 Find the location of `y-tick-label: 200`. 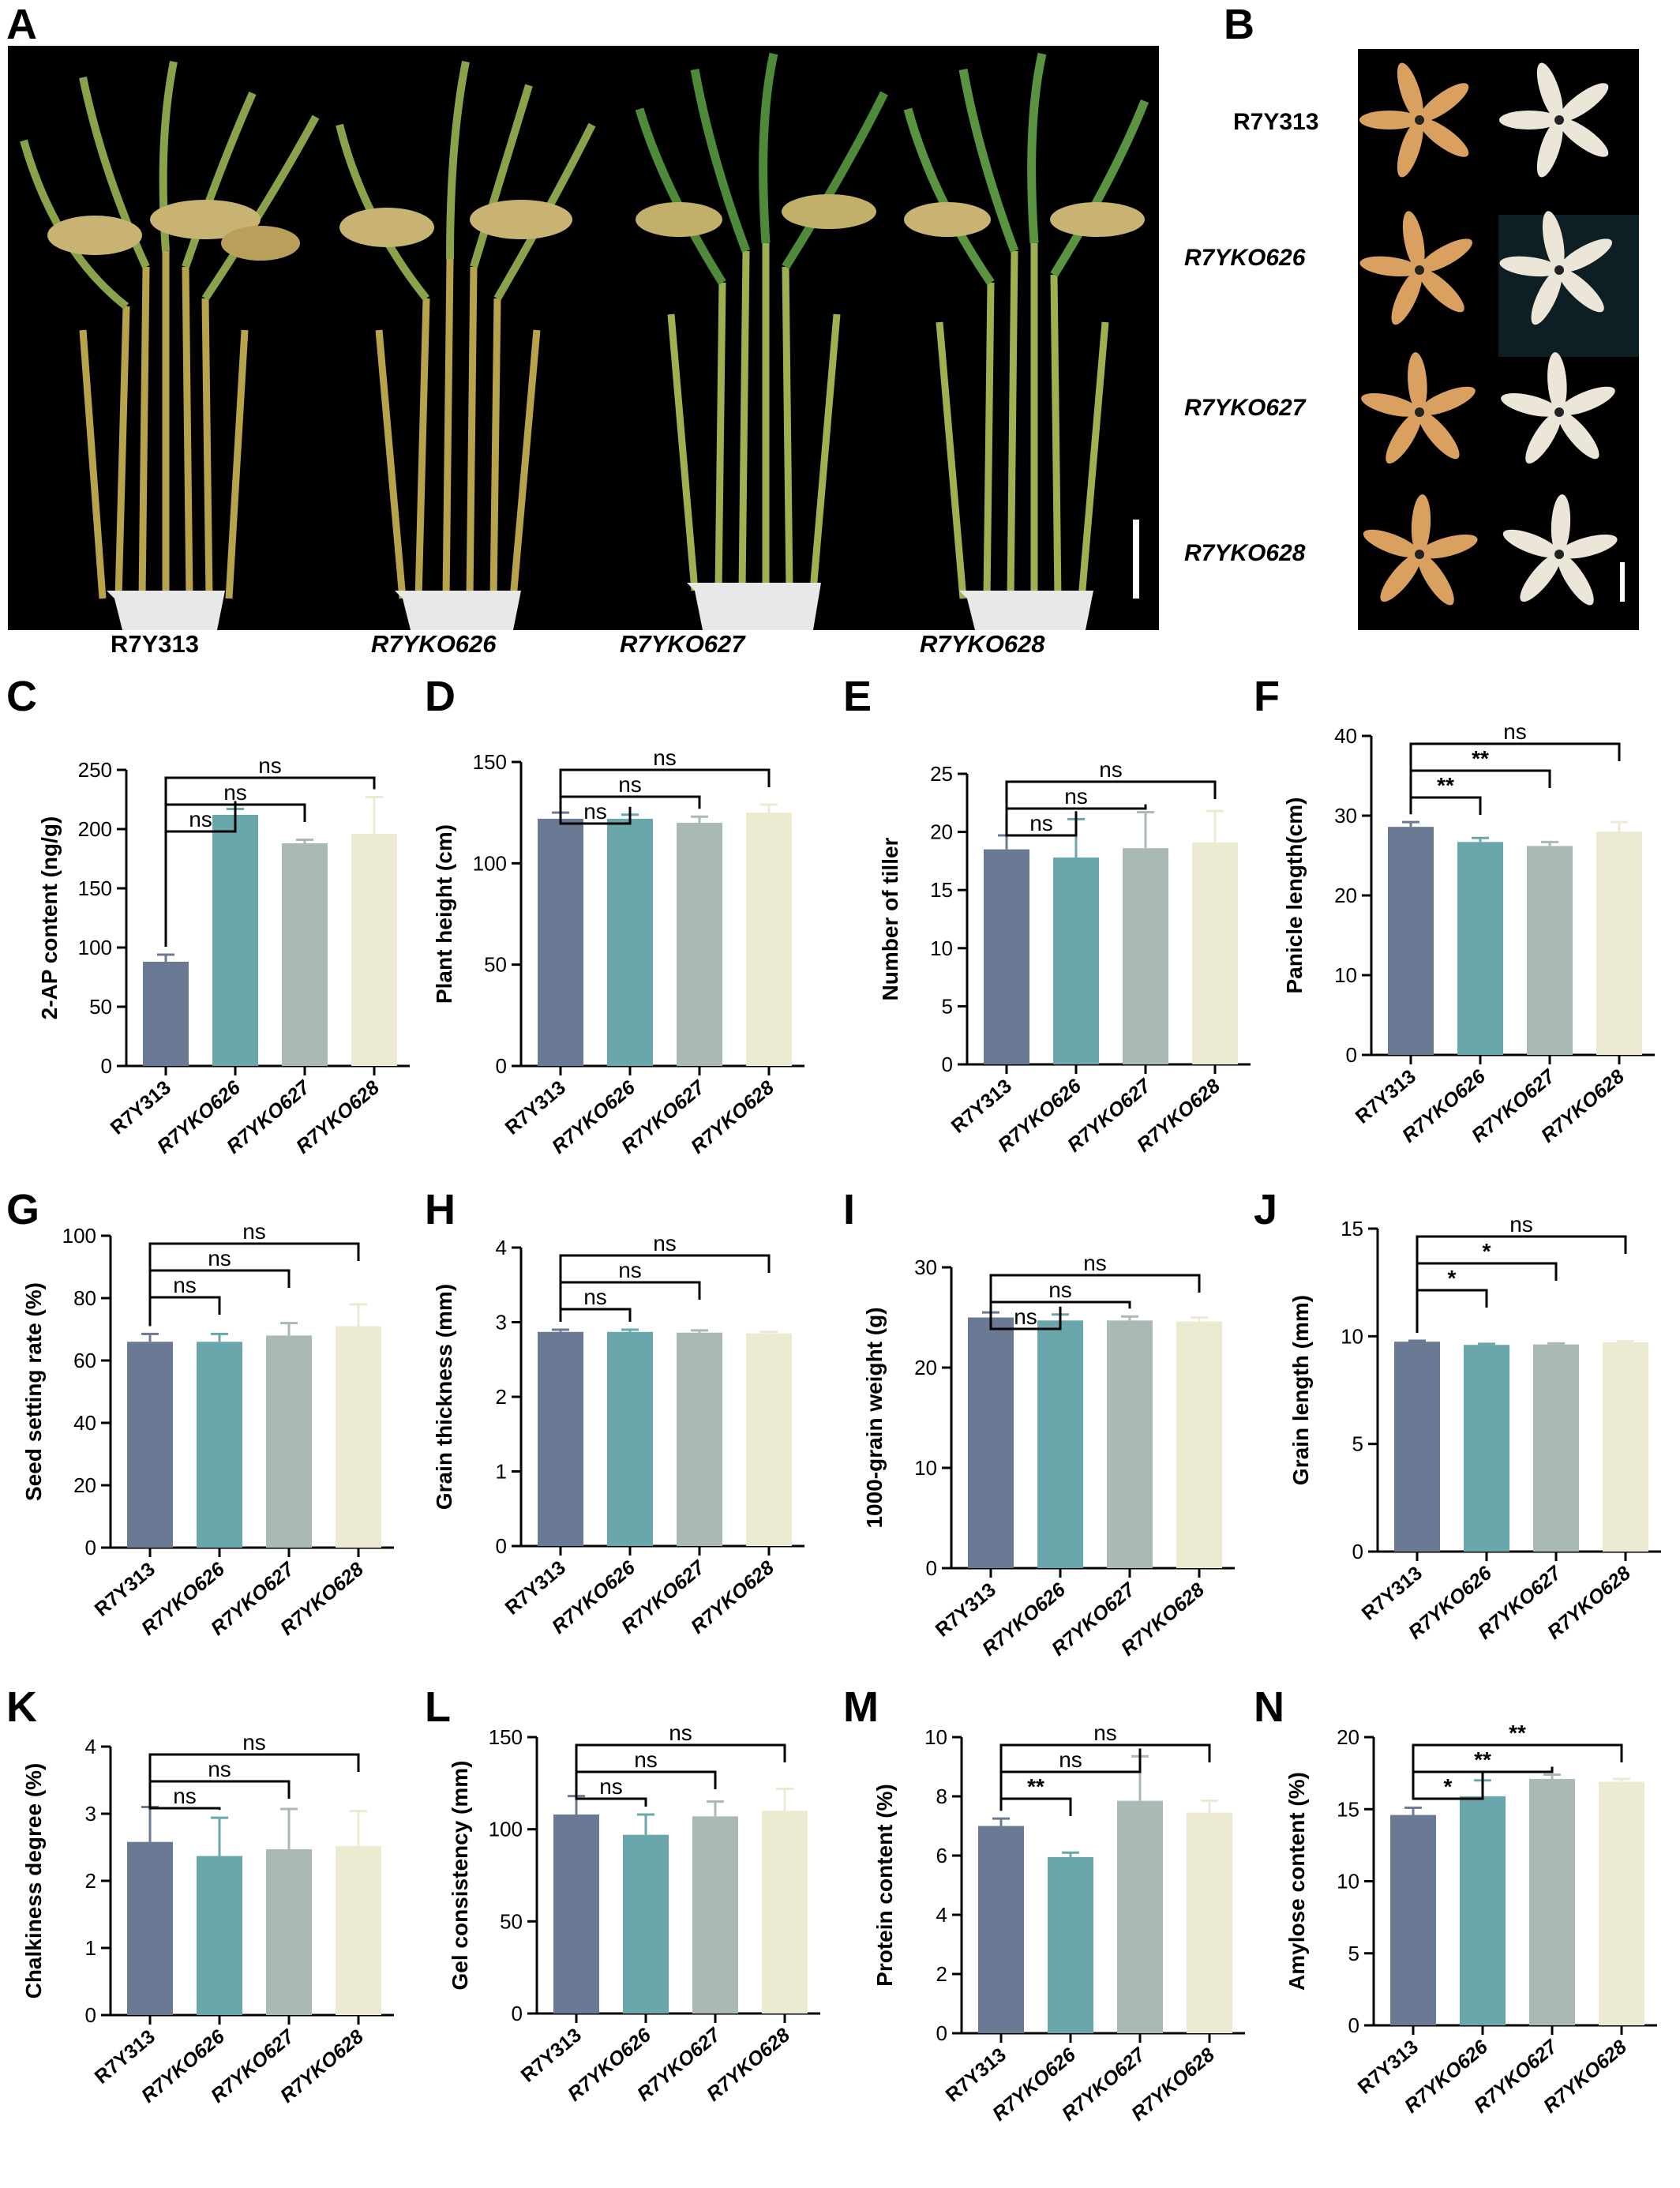

y-tick-label: 200 is located at coordinates (95, 829).